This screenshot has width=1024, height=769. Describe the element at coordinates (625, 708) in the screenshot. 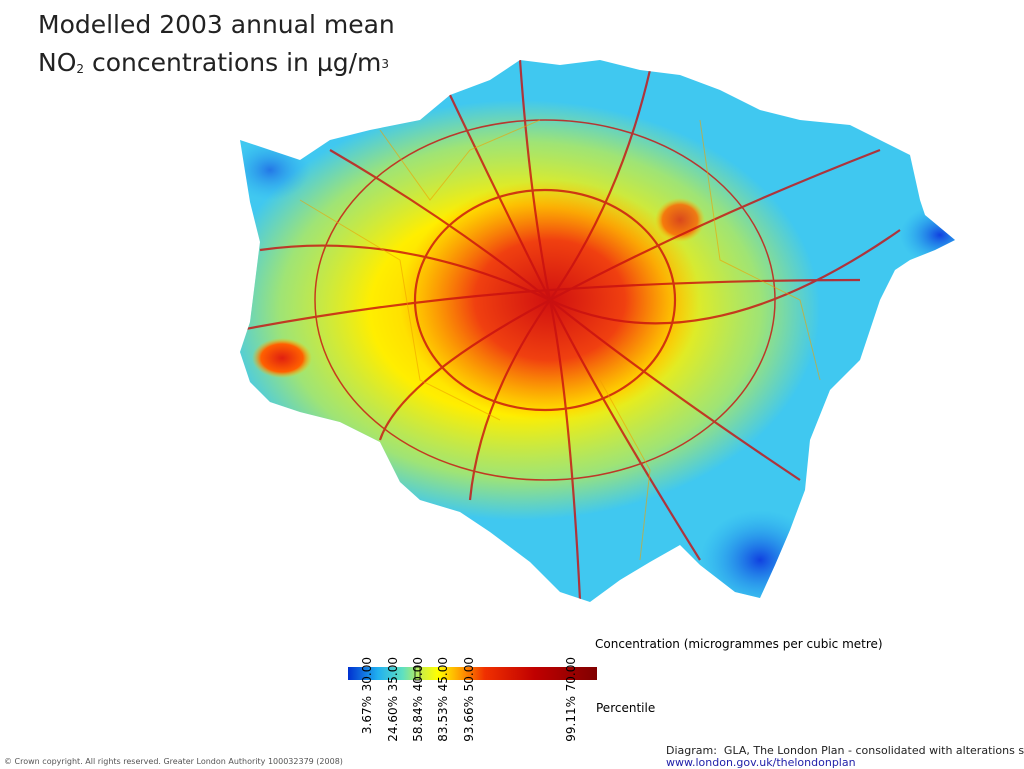

I see `percentile-label: Percentile` at that location.